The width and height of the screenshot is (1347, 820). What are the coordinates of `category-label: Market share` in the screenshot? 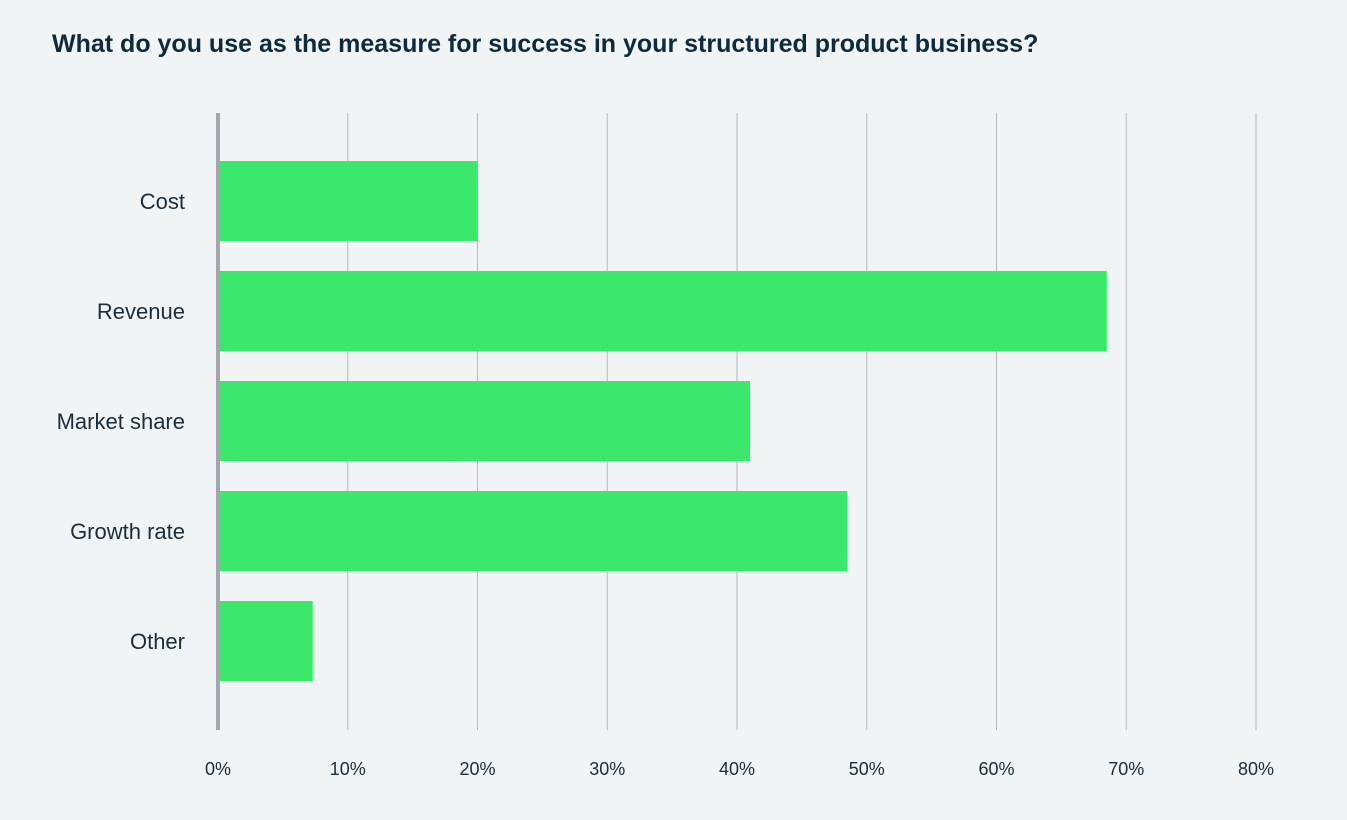 It's located at (121, 421).